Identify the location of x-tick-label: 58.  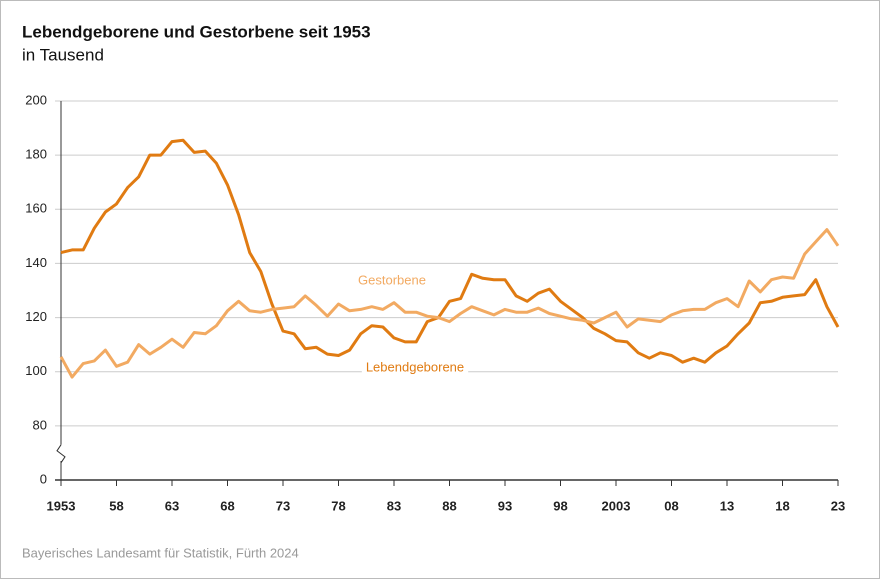
(116, 505).